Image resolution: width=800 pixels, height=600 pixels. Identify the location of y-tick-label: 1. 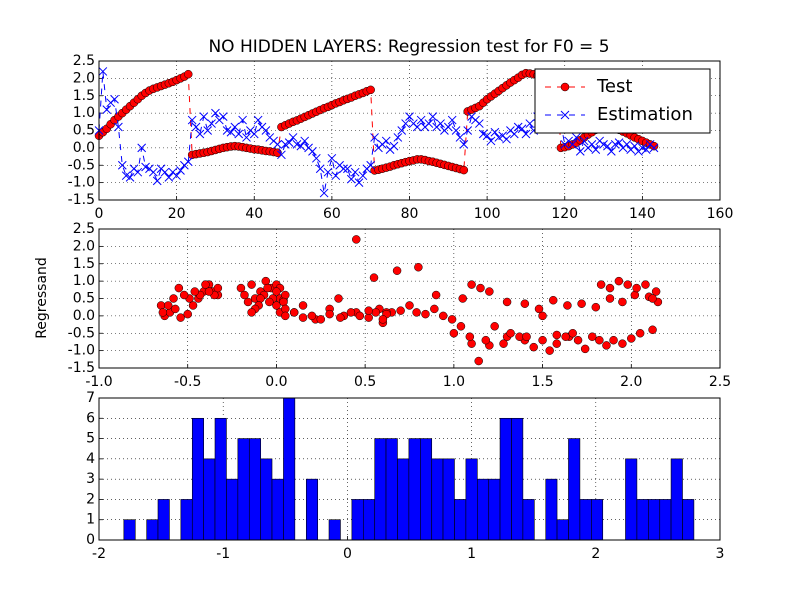
(90, 520).